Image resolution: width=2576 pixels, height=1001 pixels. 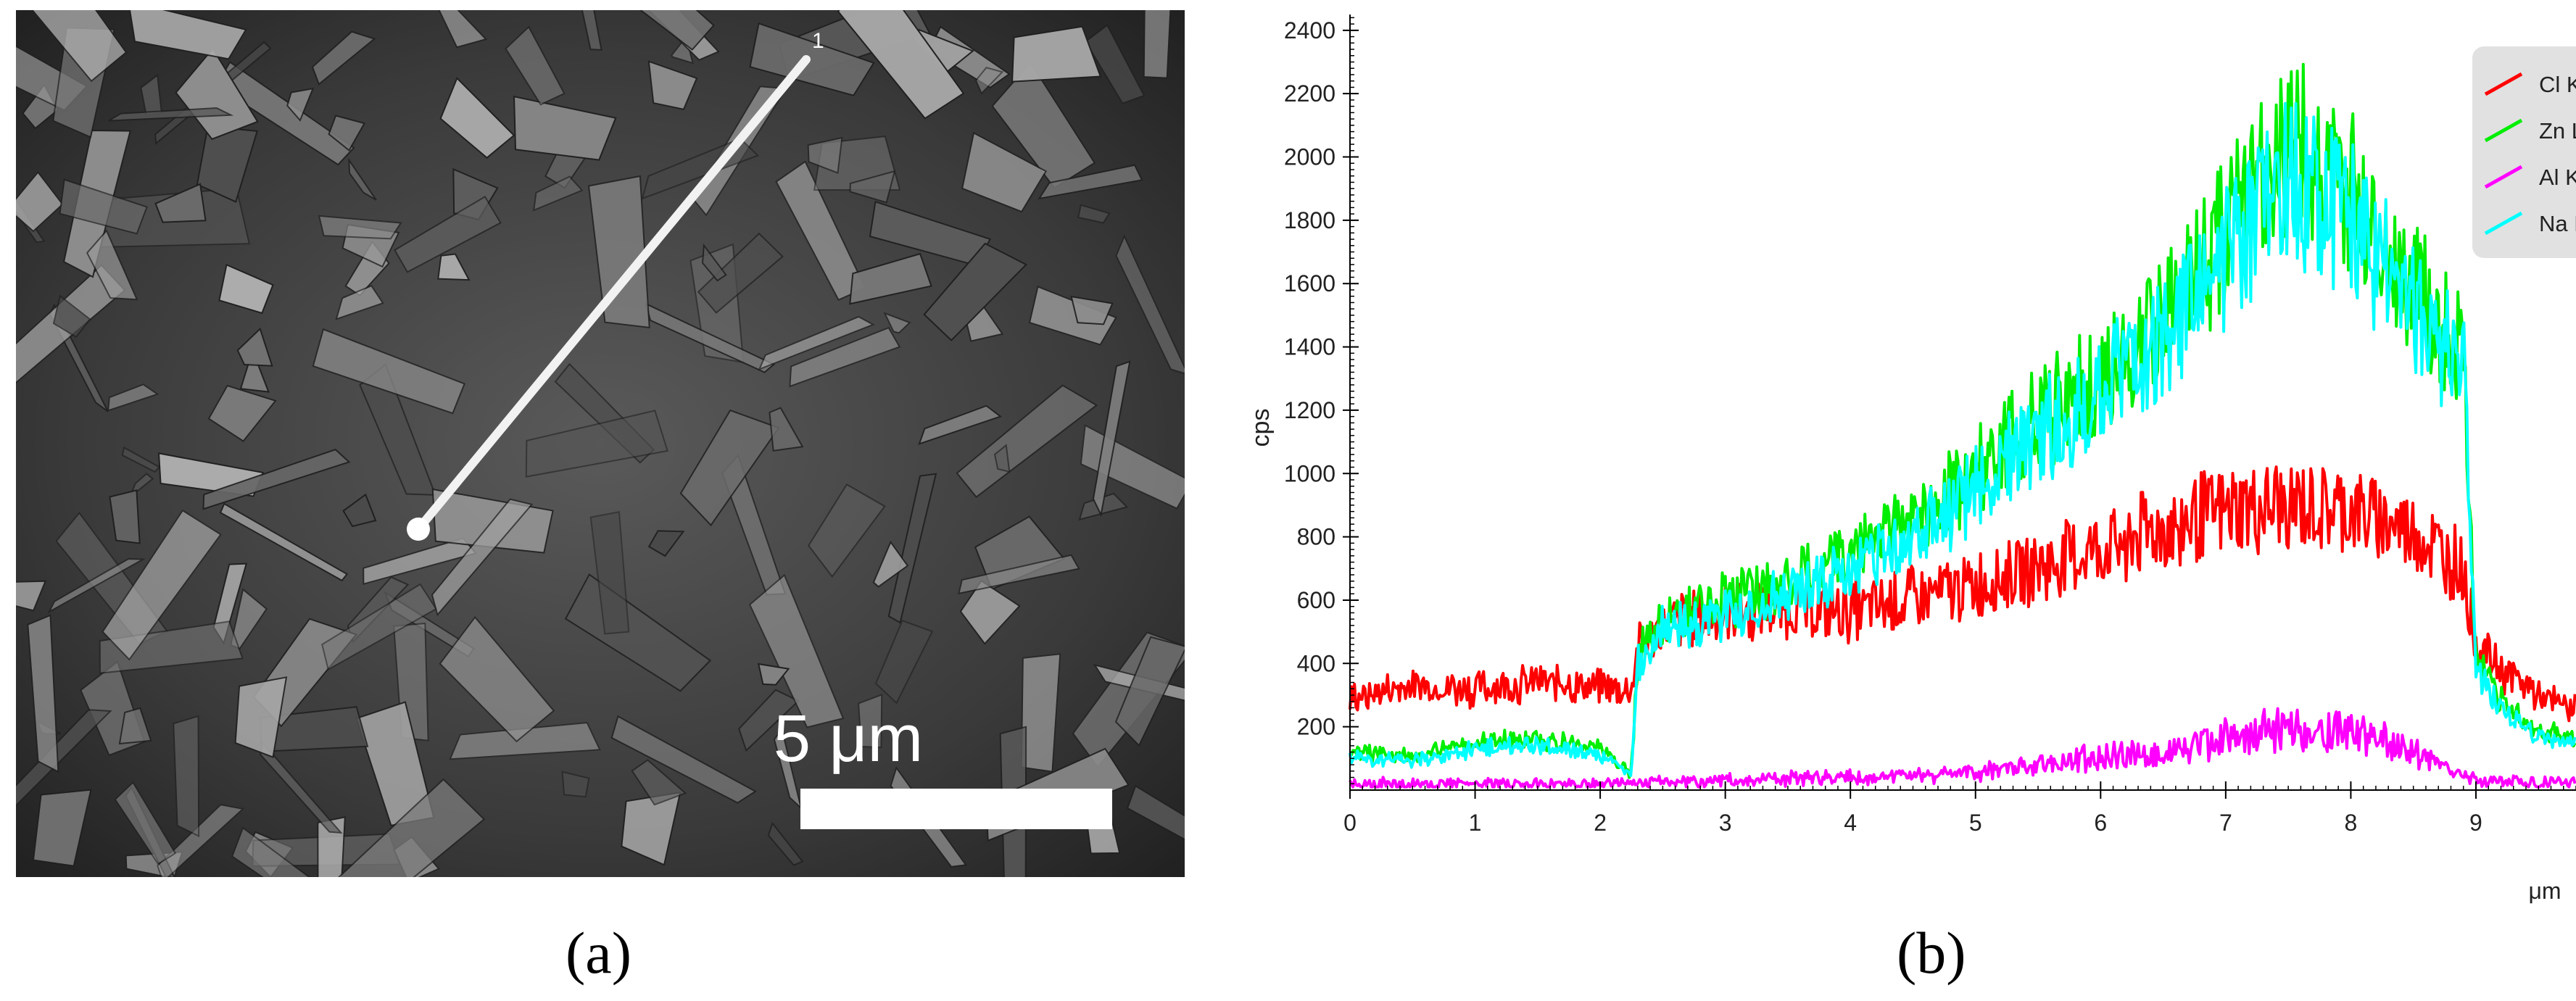 What do you see at coordinates (848, 739) in the screenshot?
I see `scale-bar-label: 5 μm` at bounding box center [848, 739].